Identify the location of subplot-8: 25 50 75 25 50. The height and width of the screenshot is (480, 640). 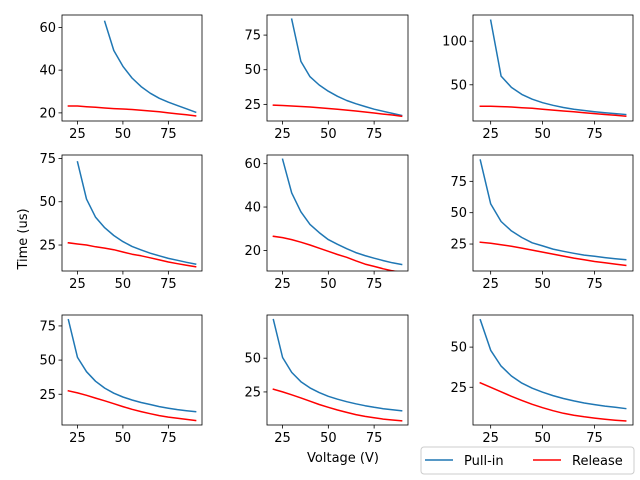
(326, 380).